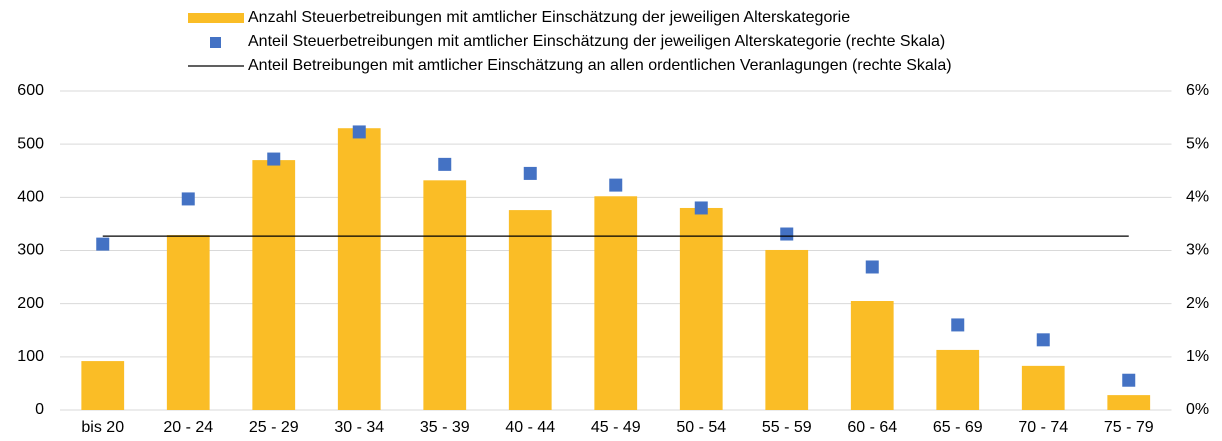 This screenshot has height=441, width=1222. I want to click on x-tick-label: 45 - 49, so click(616, 427).